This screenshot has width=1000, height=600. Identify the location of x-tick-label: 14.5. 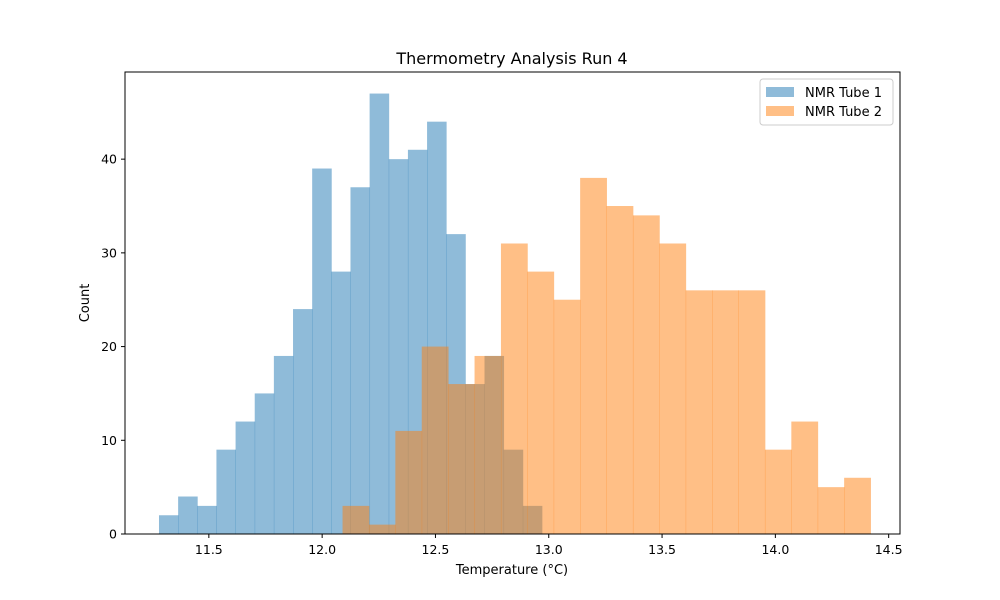
(889, 549).